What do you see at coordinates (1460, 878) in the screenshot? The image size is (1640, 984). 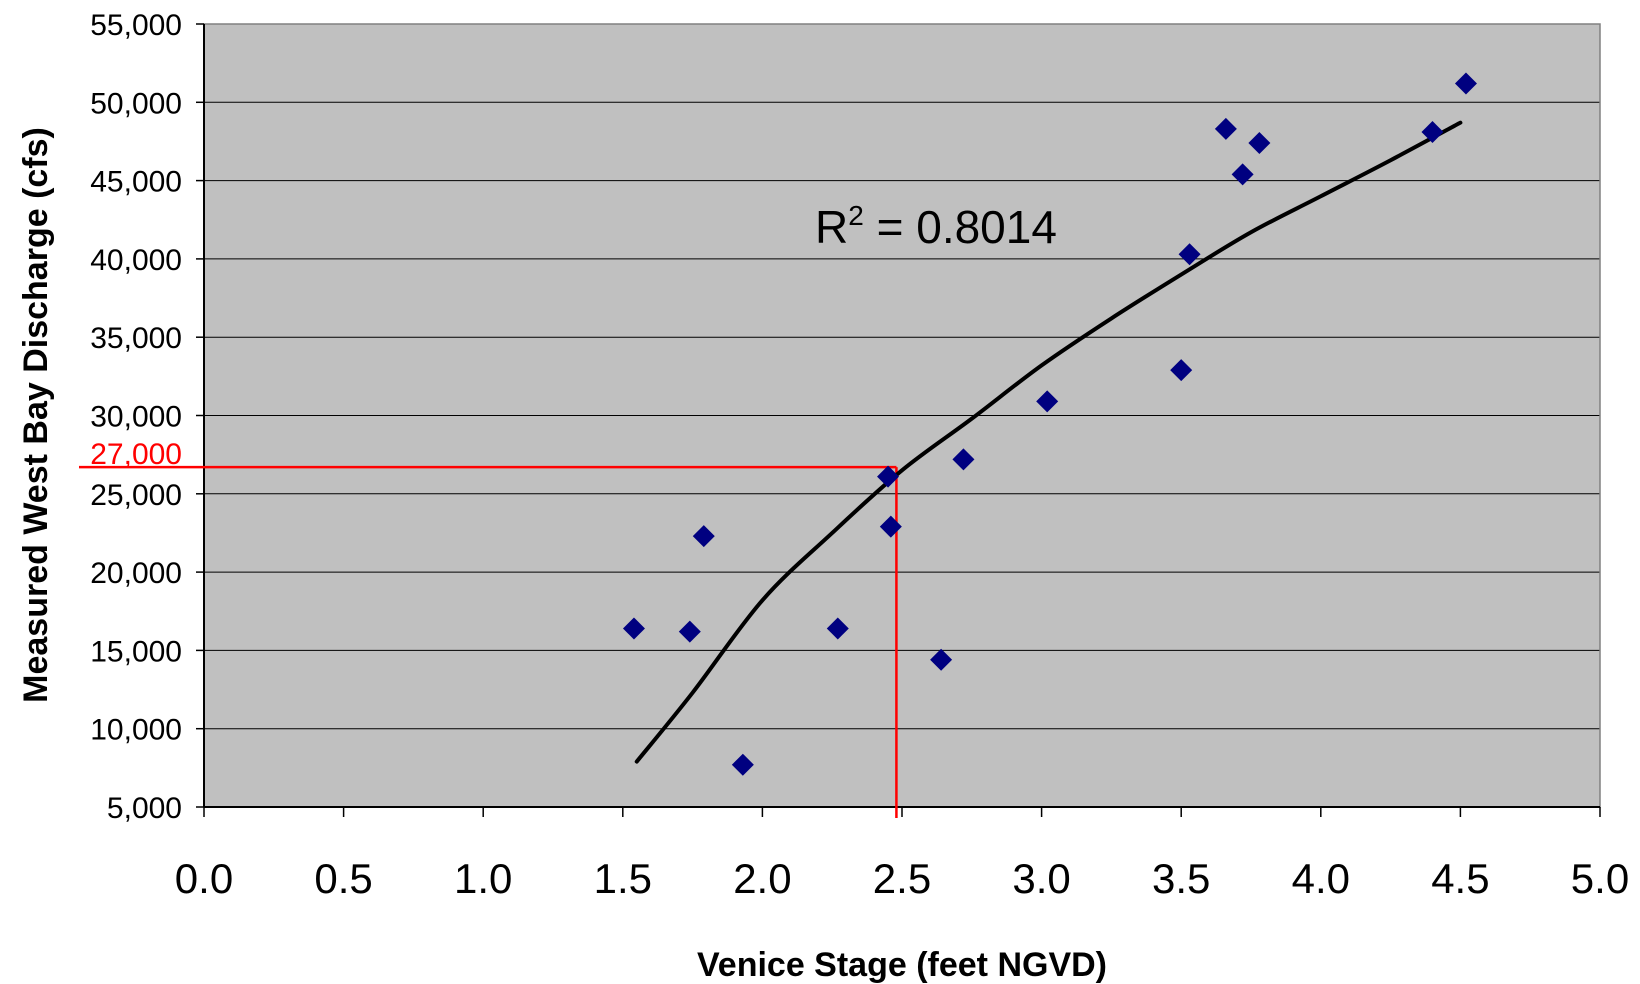 I see `x-tick-label: 4.5` at bounding box center [1460, 878].